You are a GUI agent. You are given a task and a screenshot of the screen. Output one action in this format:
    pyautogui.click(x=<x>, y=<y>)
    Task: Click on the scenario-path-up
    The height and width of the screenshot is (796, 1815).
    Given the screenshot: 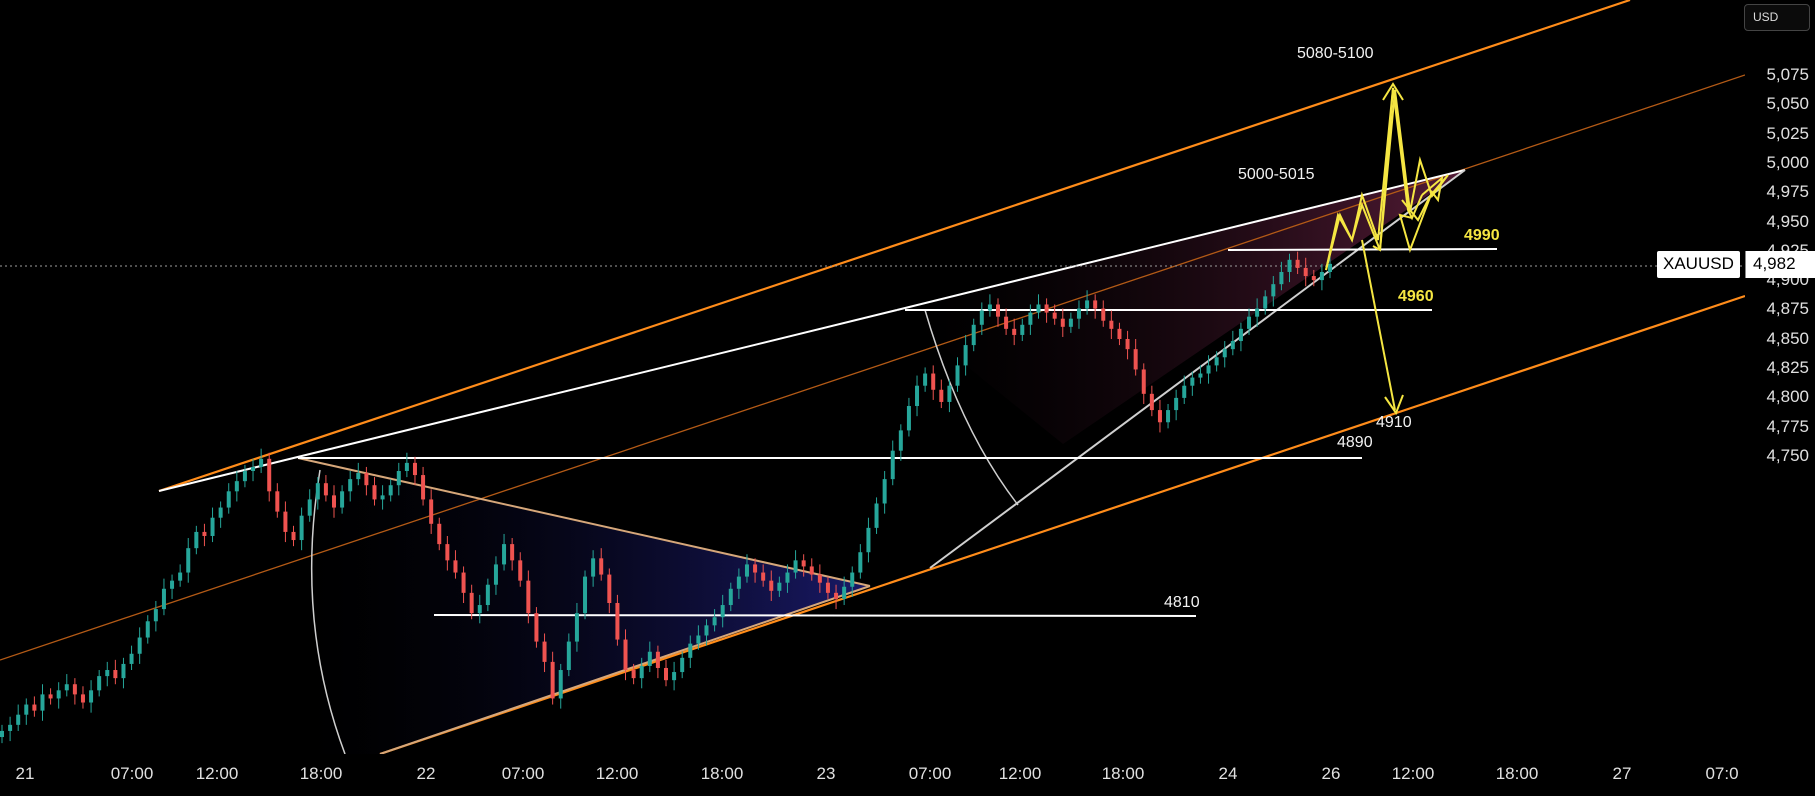 What is the action you would take?
    pyautogui.click(x=1384, y=179)
    